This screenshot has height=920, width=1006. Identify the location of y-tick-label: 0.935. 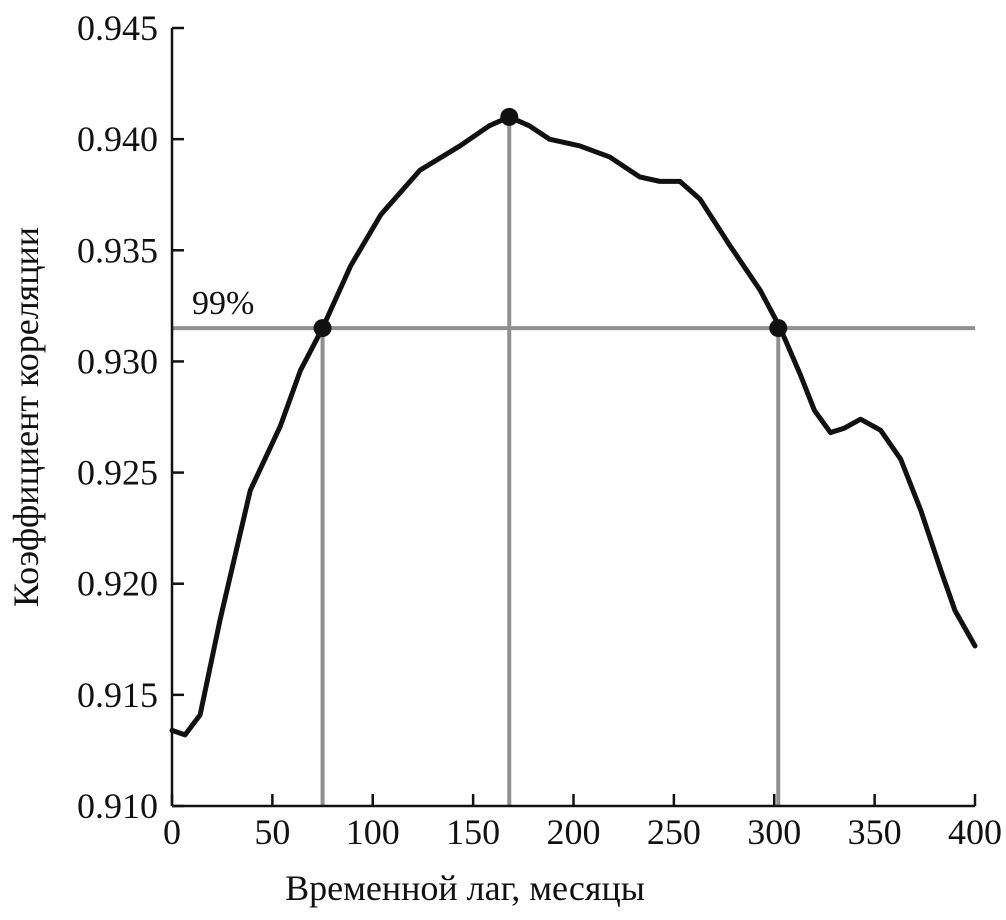
(117, 250).